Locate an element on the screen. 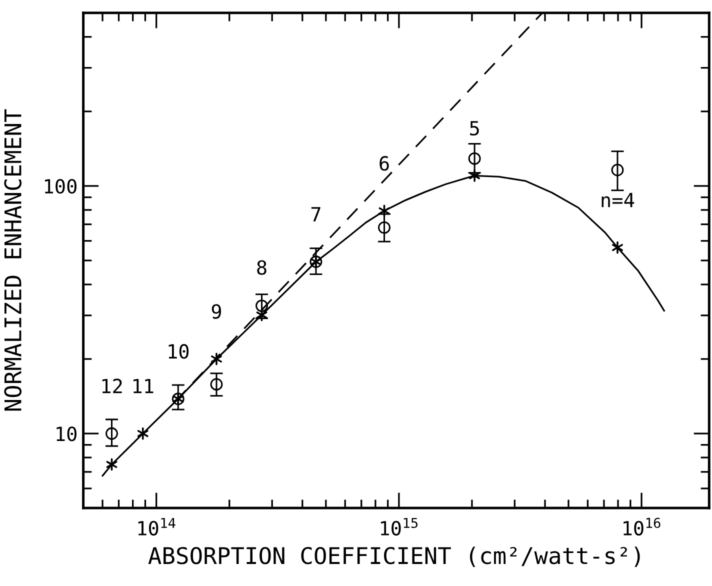 Image resolution: width=712 pixels, height=586 pixels. annotation: 8 is located at coordinates (261, 267).